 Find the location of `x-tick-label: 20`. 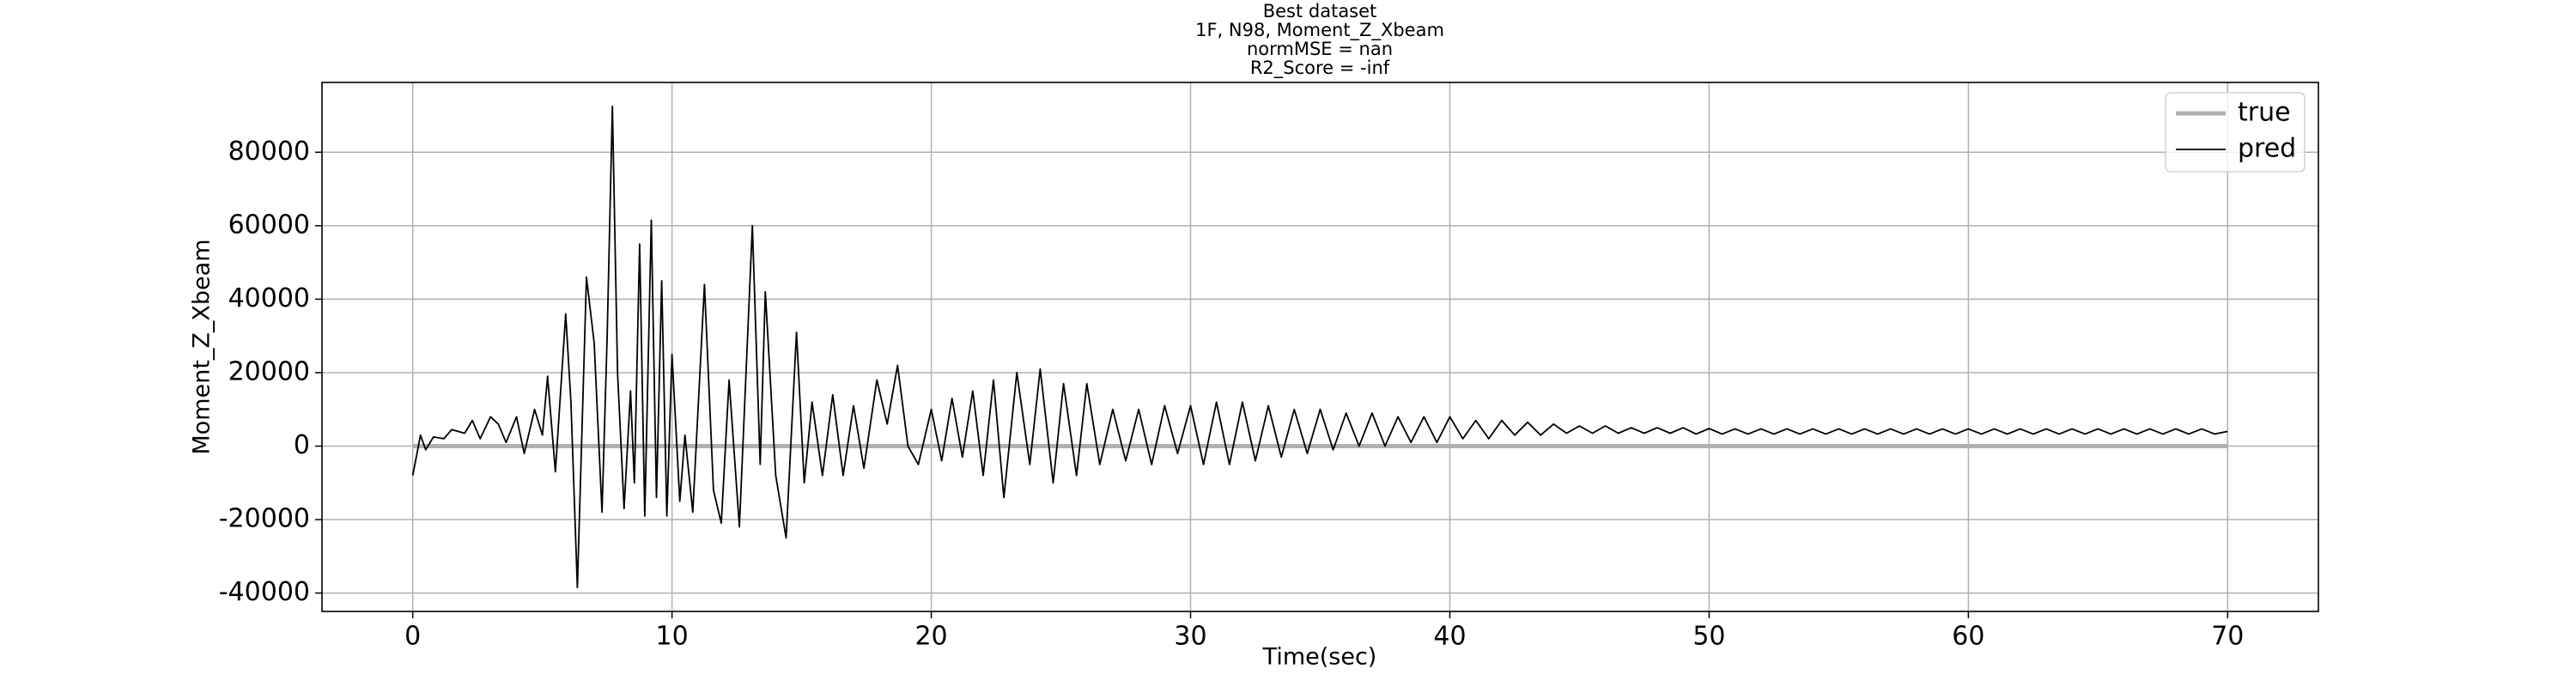

x-tick-label: 20 is located at coordinates (930, 637).